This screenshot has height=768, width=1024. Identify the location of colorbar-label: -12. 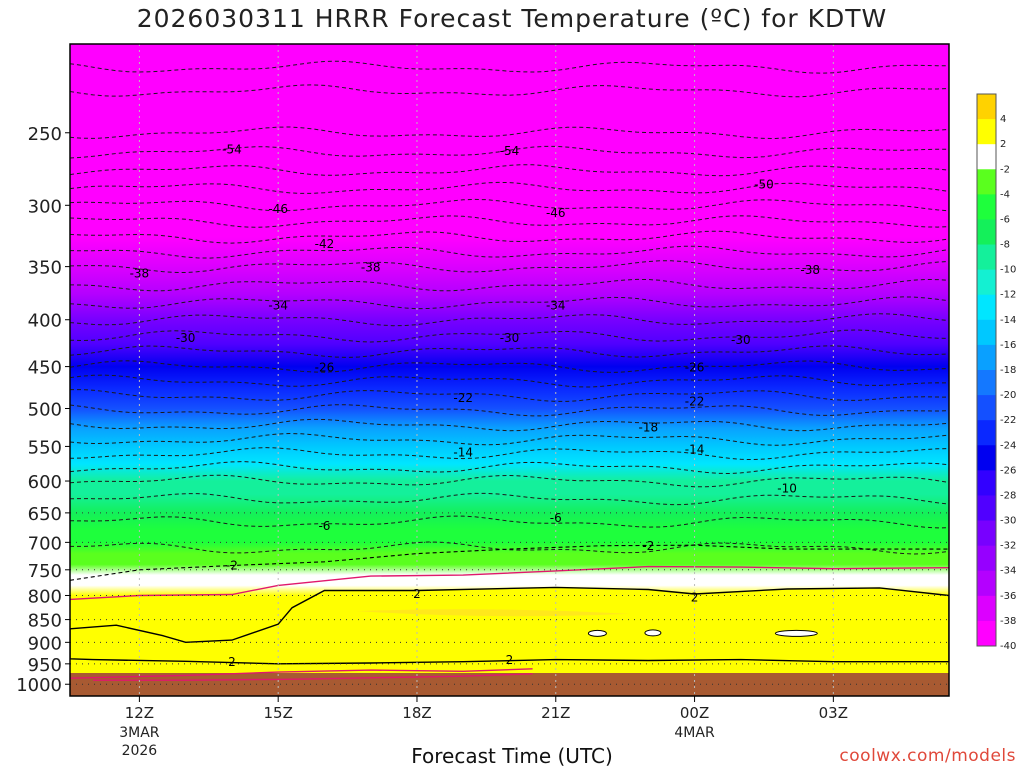
(1008, 295).